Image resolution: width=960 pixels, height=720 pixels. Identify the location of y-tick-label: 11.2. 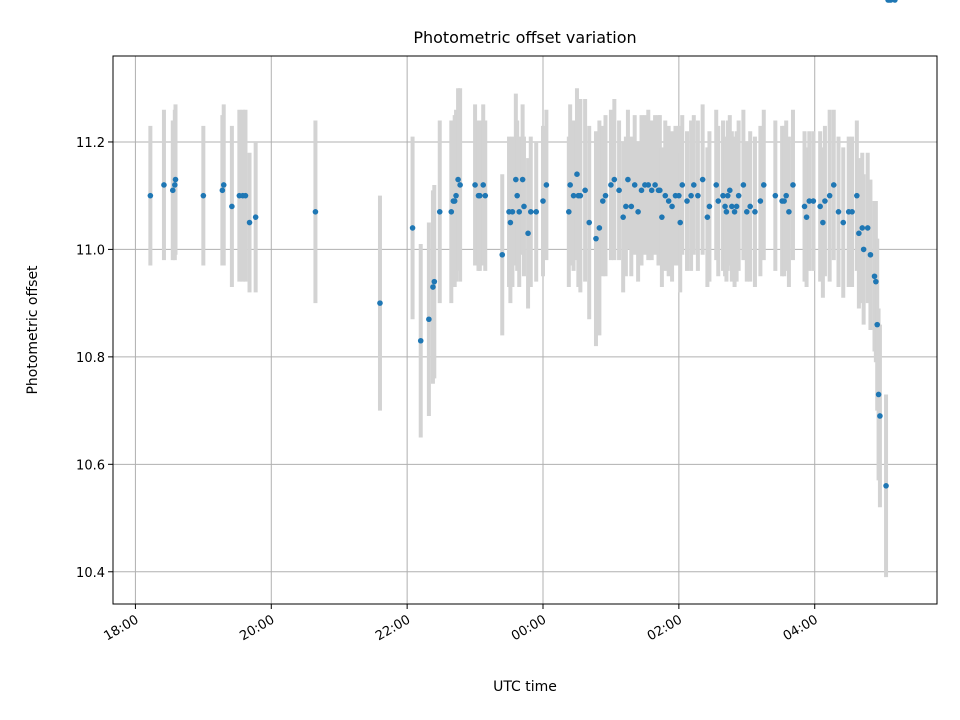
(90, 143).